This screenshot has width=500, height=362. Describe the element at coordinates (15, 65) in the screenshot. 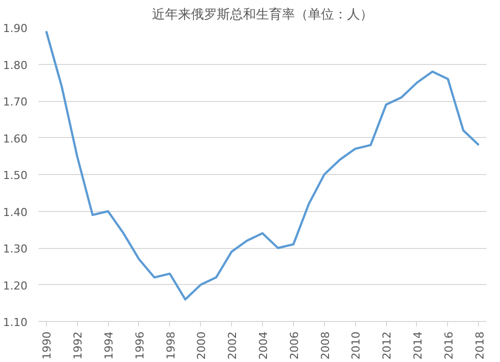

I see `y-tick-label: 1.80` at that location.